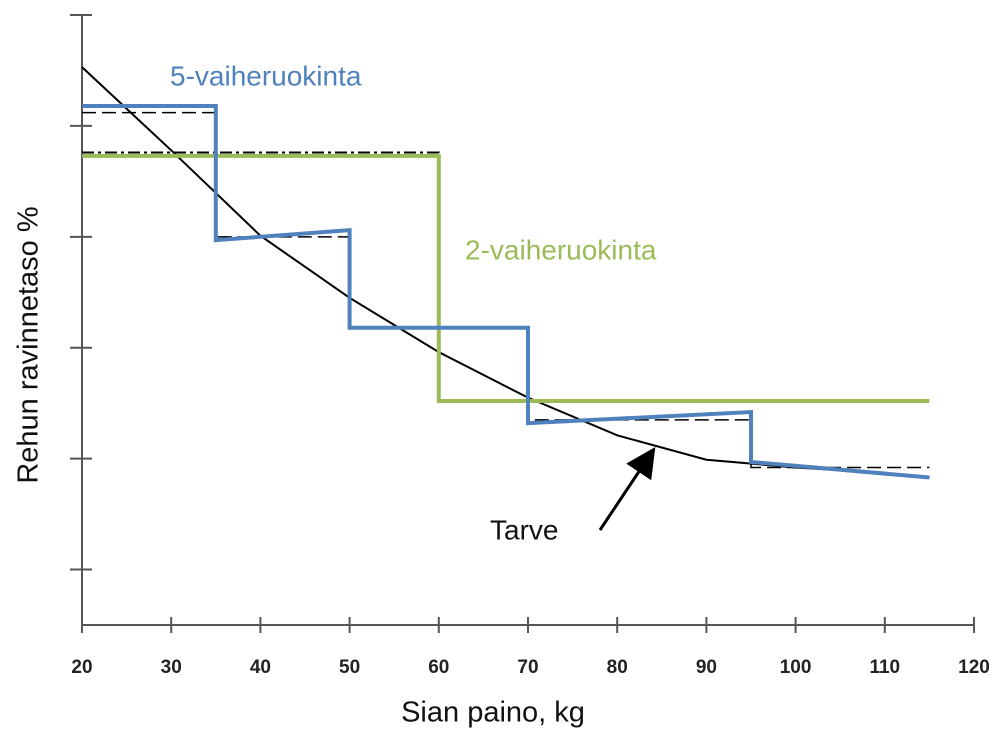 Image resolution: width=996 pixels, height=733 pixels. Describe the element at coordinates (438, 667) in the screenshot. I see `x-tick-label: 60` at that location.